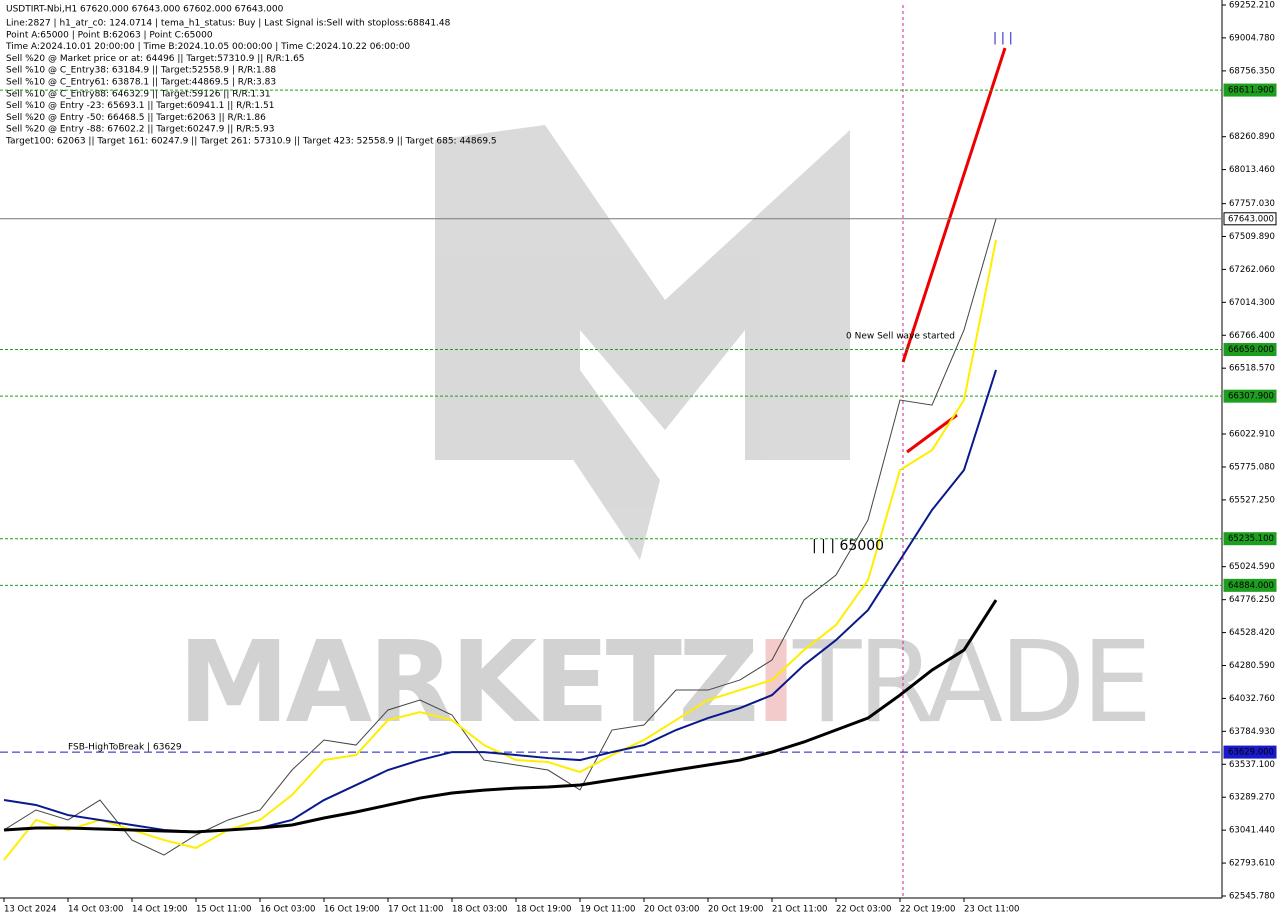 This screenshot has height=924, width=1280. Describe the element at coordinates (125, 748) in the screenshot. I see `annotation: FSB-HighToBreak | 63629` at that location.